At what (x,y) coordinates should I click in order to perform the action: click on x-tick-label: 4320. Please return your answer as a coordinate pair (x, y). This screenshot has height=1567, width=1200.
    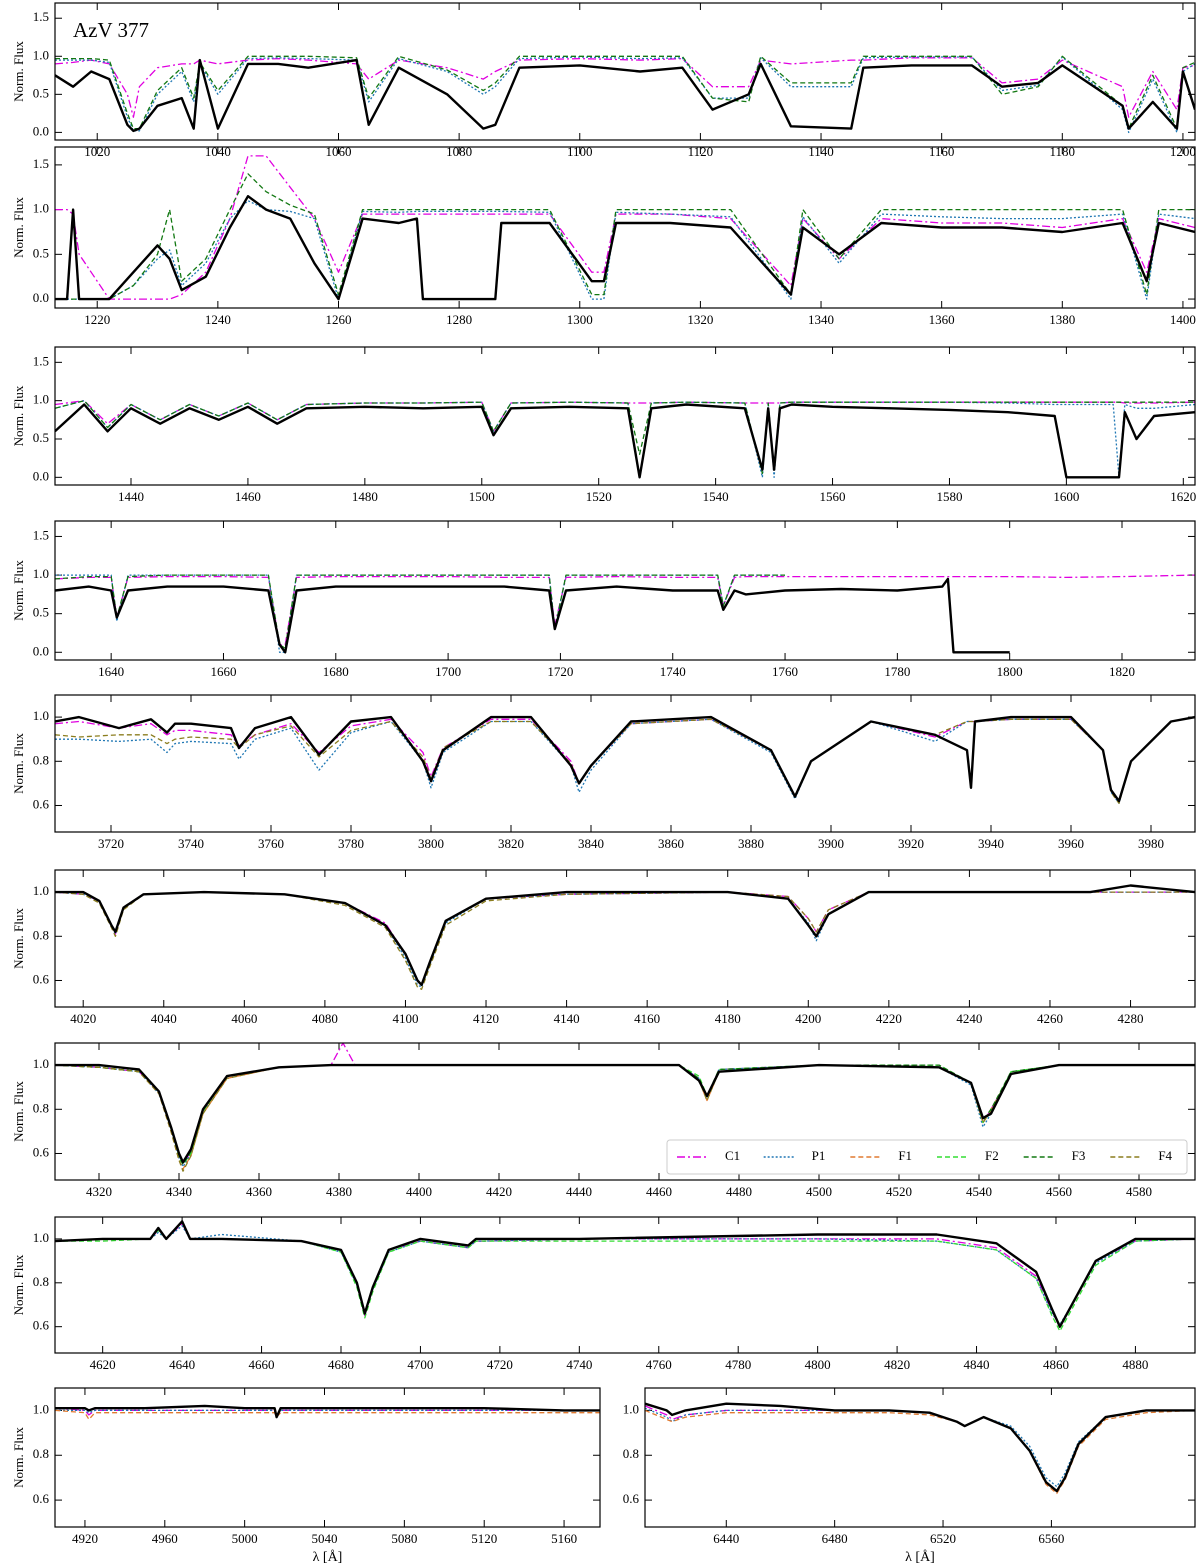
    Looking at the image, I should click on (99, 1191).